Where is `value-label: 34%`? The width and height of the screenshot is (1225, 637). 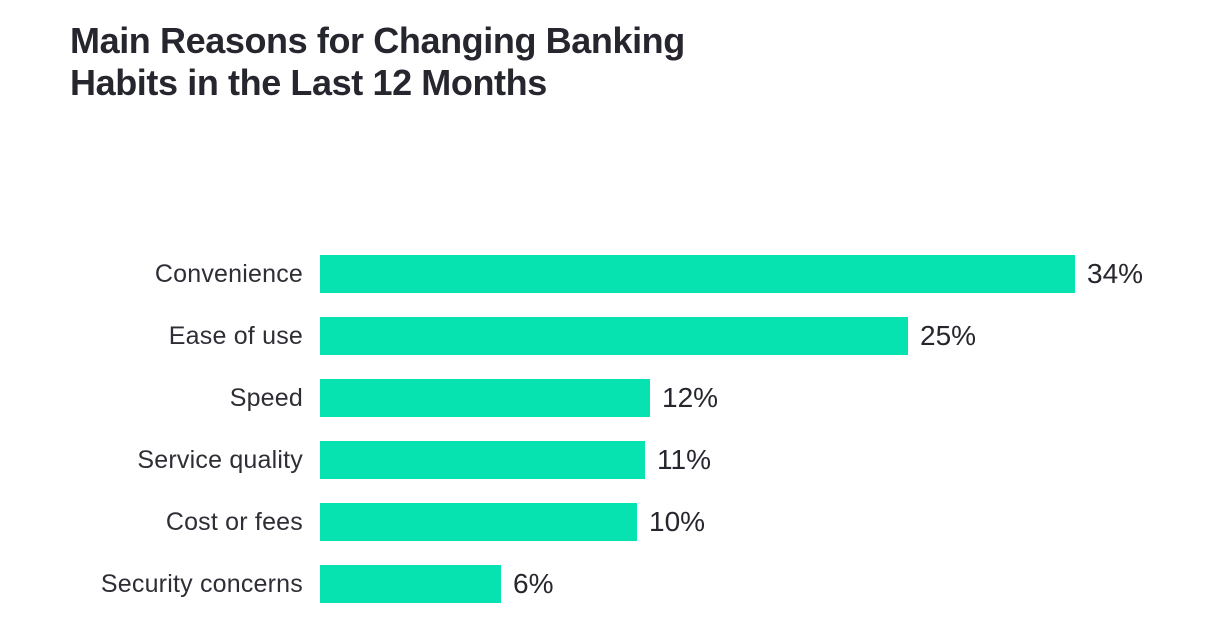 value-label: 34% is located at coordinates (1115, 273).